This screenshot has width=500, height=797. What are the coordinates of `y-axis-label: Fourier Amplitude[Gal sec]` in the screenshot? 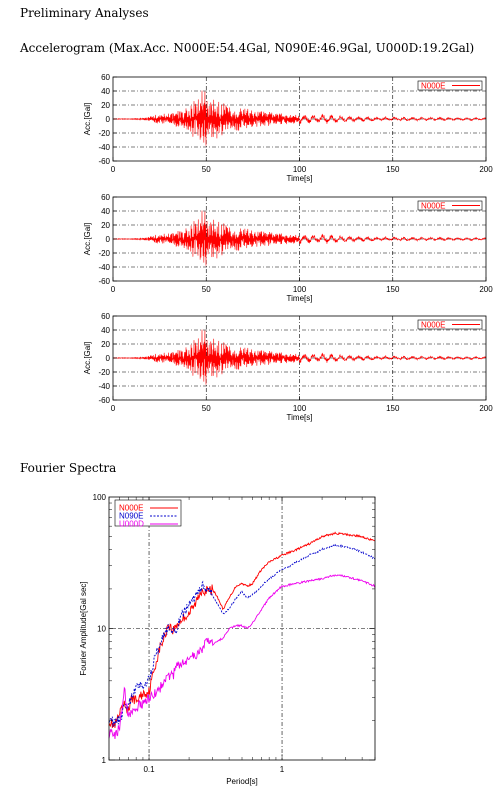 It's located at (83, 628).